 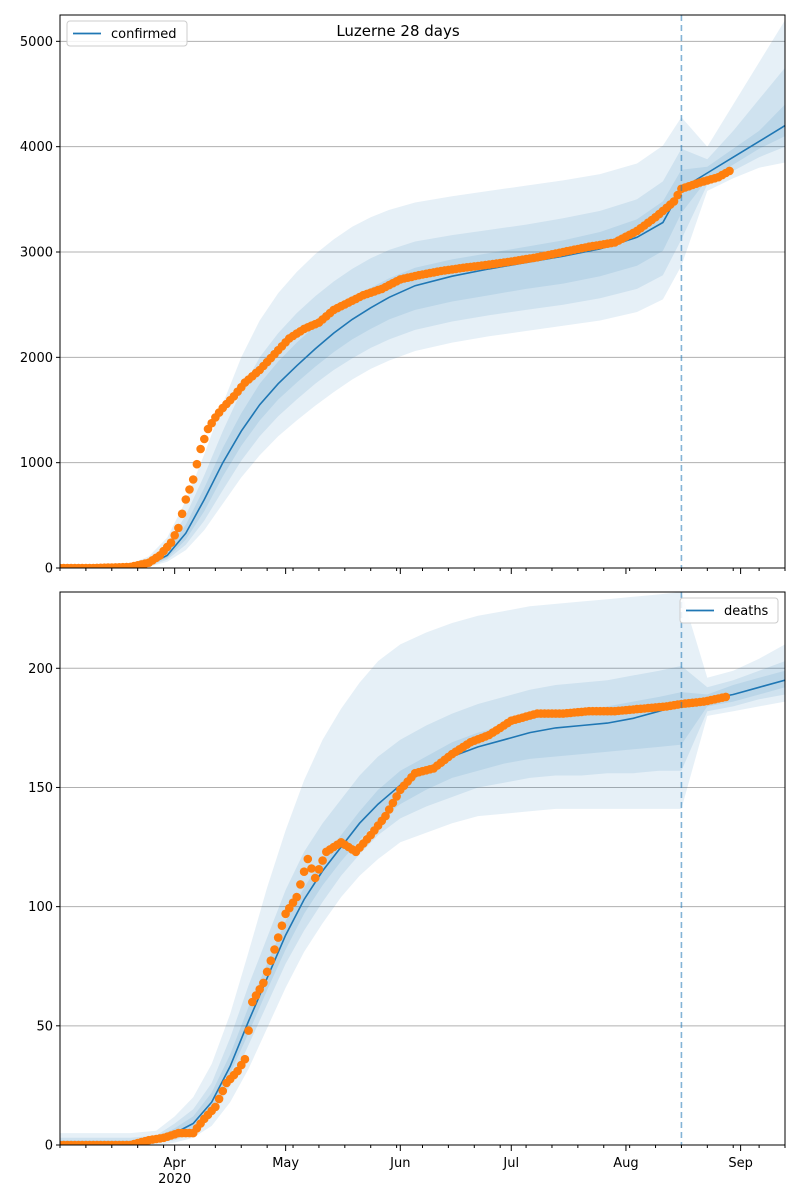 I want to click on x-tick-label: Jul, so click(x=510, y=1163).